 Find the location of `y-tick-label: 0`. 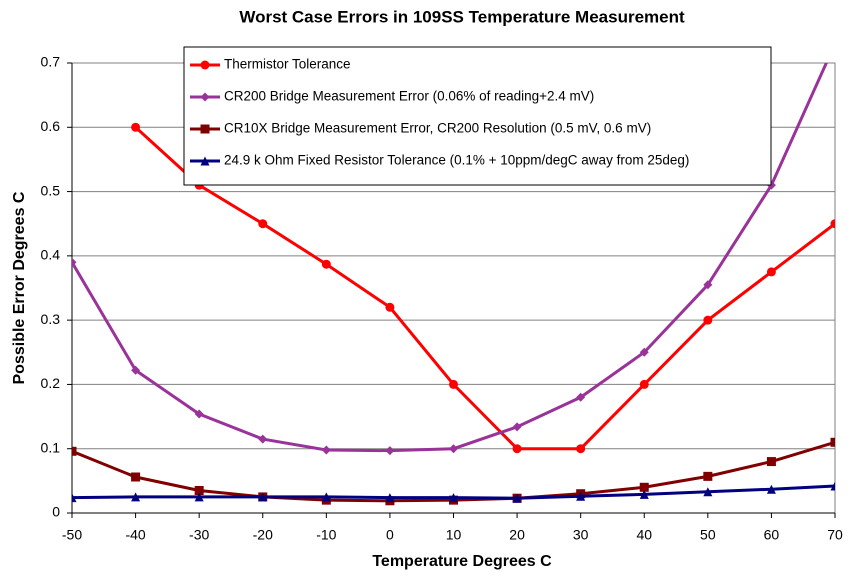

y-tick-label: 0 is located at coordinates (56, 512).